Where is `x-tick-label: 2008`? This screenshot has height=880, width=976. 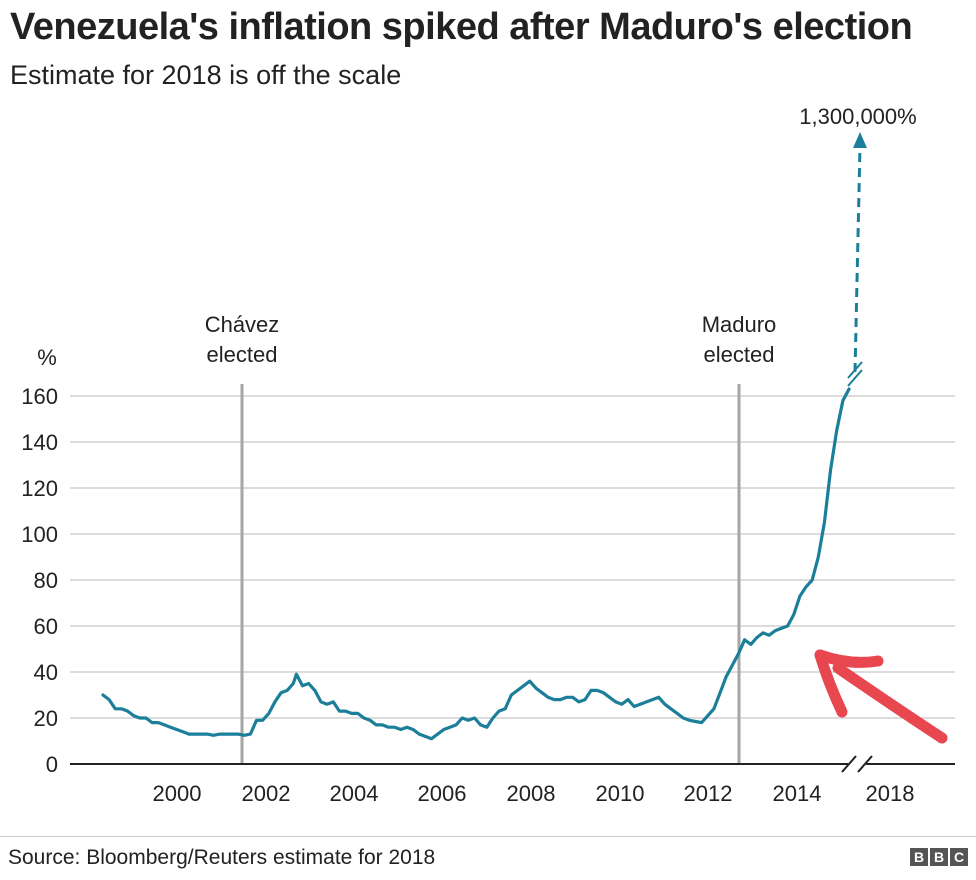 x-tick-label: 2008 is located at coordinates (531, 793).